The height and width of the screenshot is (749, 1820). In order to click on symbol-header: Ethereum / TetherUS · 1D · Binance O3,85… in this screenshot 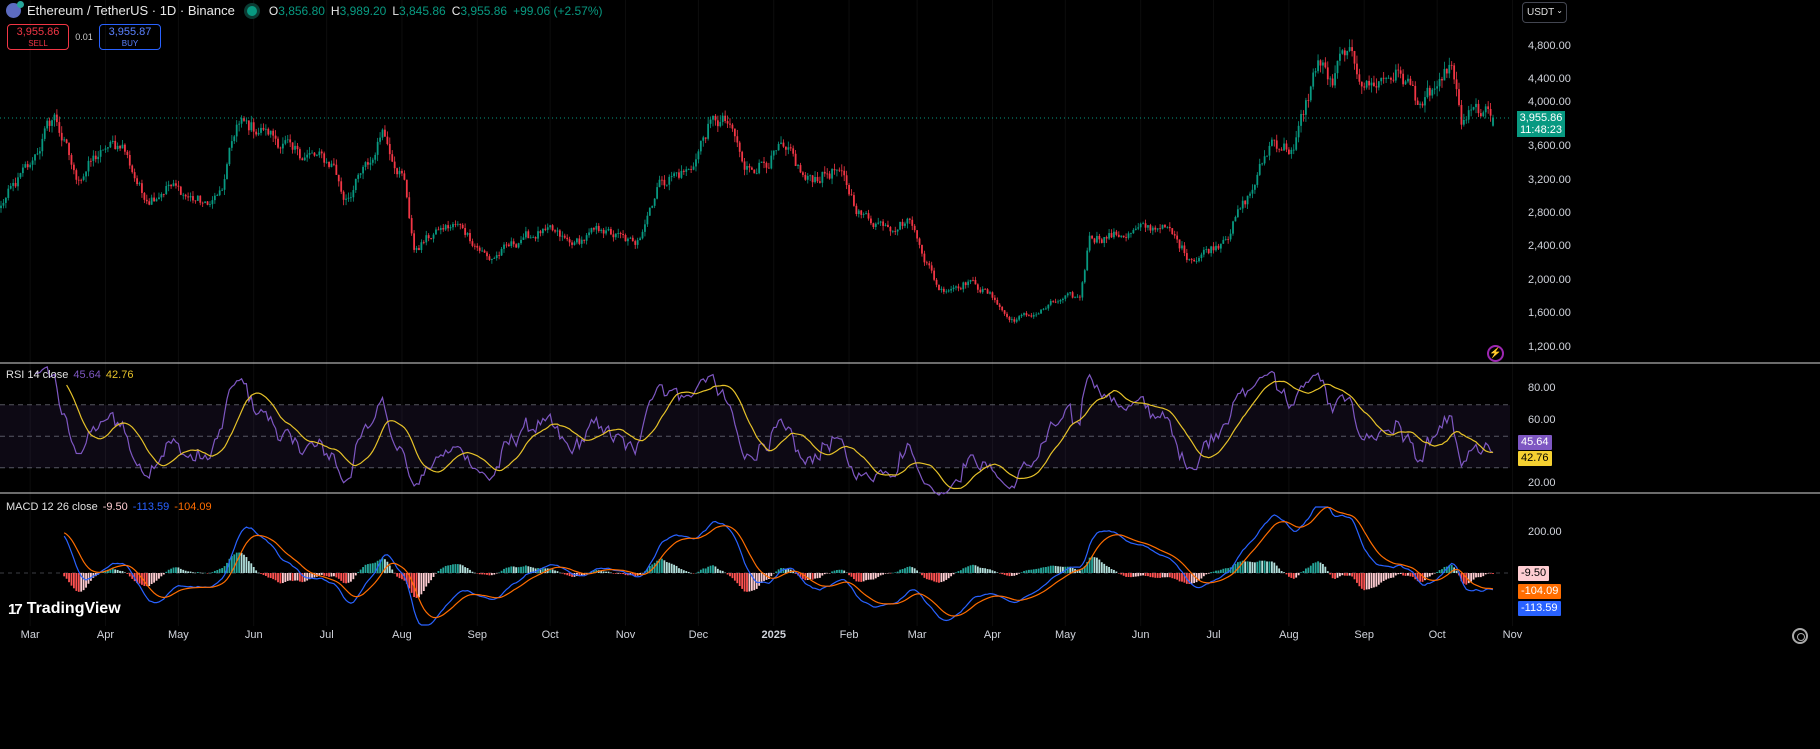, I will do `click(304, 9)`.